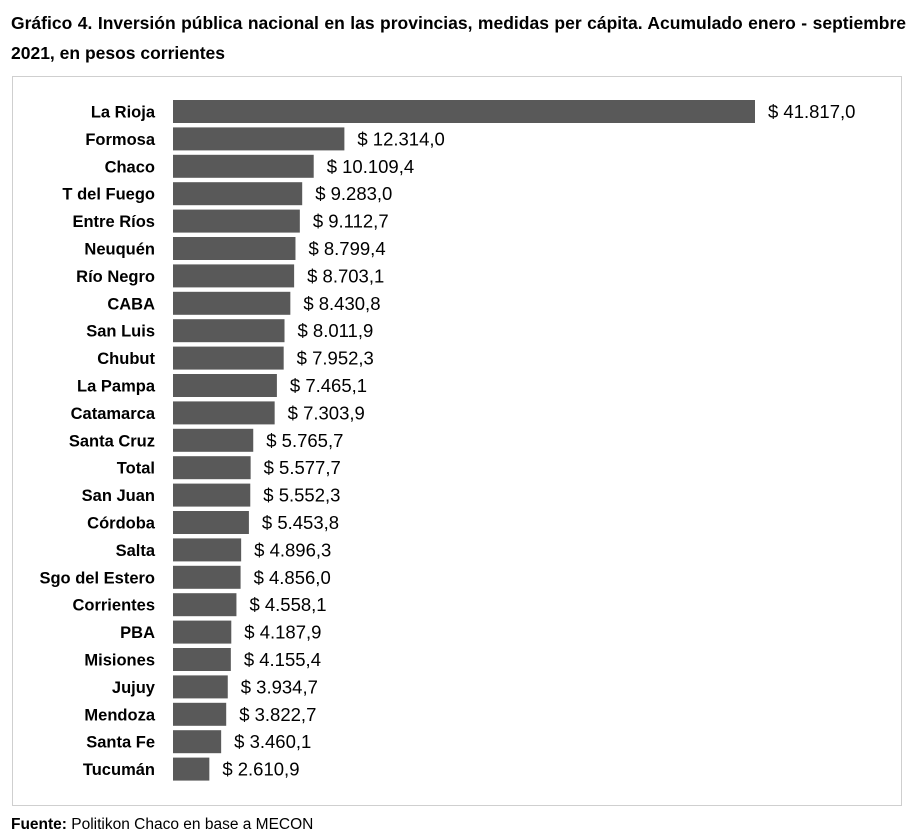 Image resolution: width=916 pixels, height=839 pixels. I want to click on bar-san-juan, so click(212, 495).